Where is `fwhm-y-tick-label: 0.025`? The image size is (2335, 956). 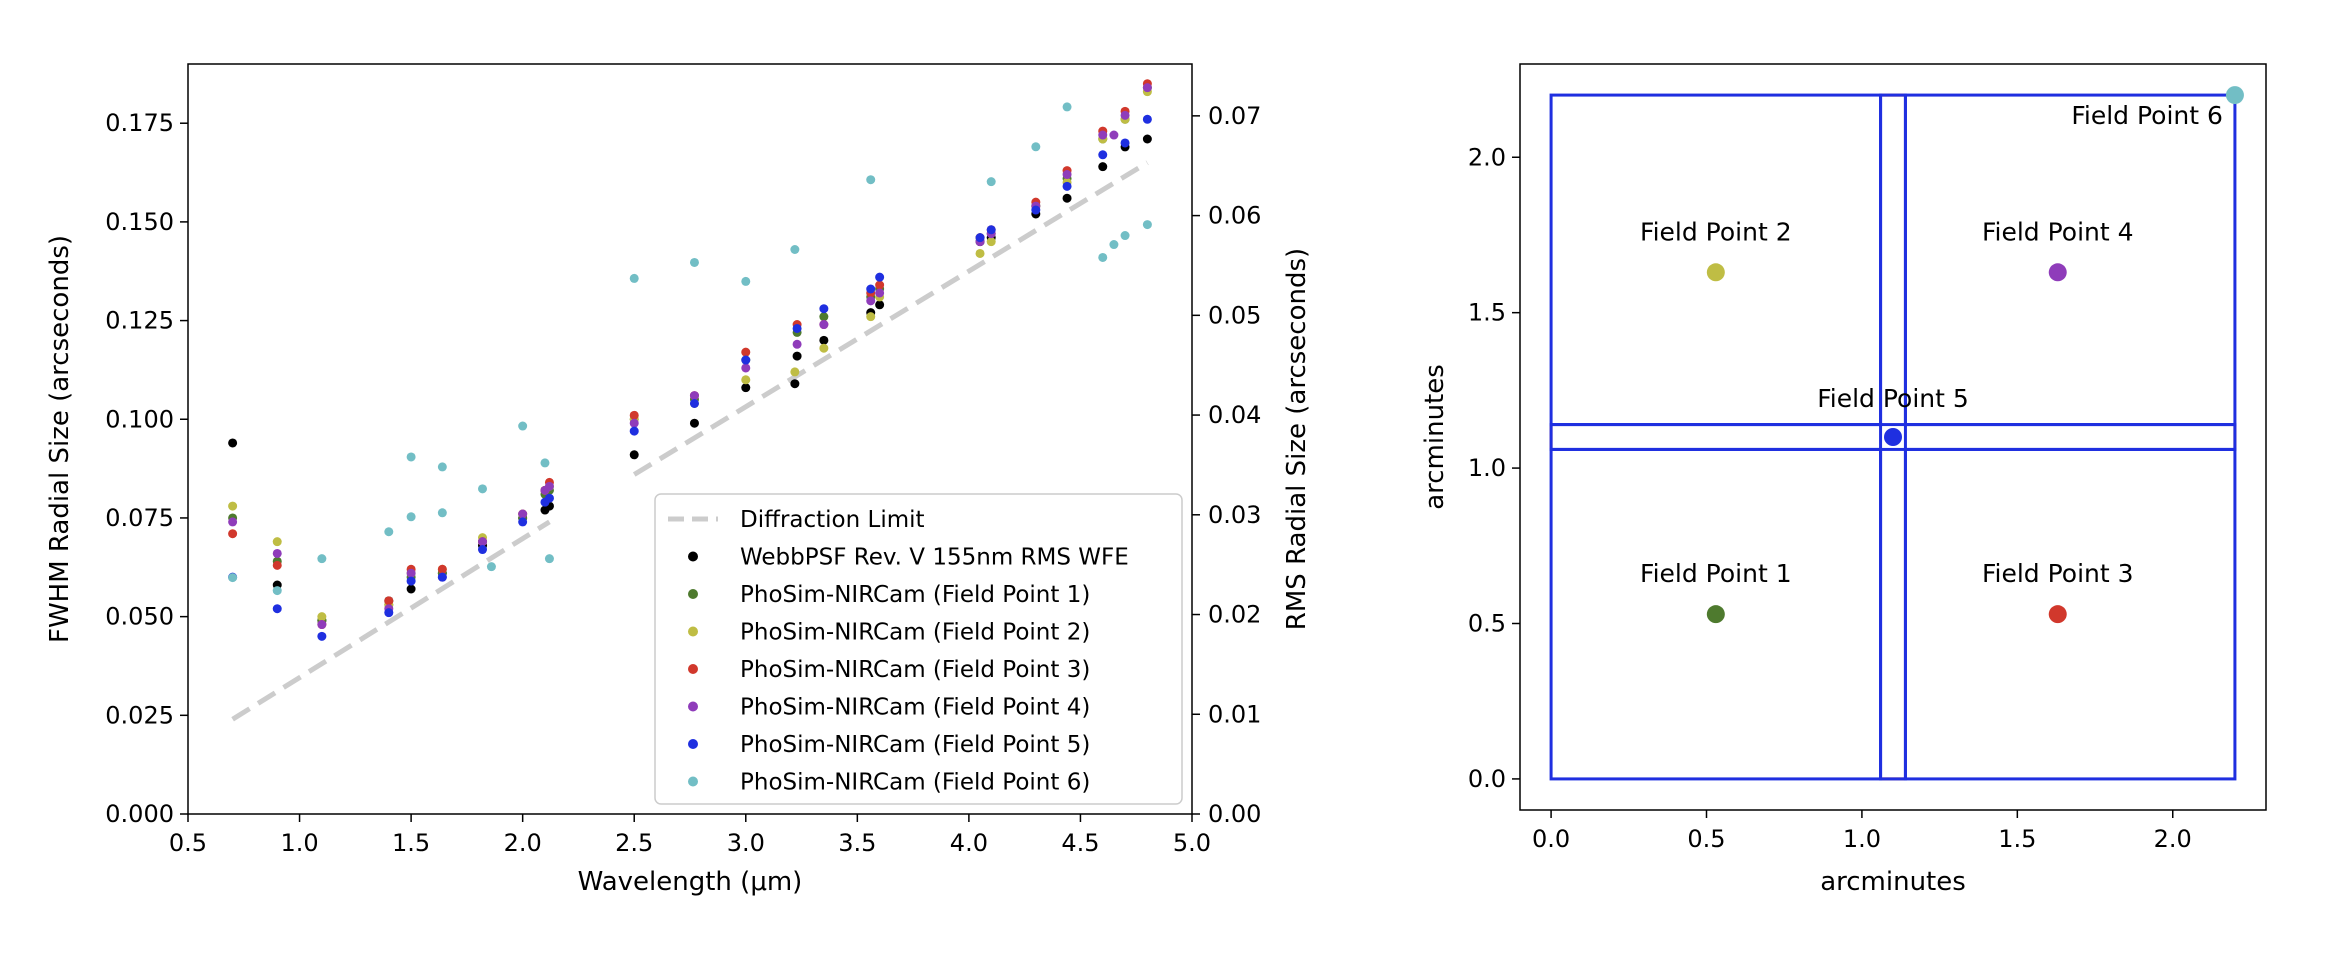 fwhm-y-tick-label: 0.025 is located at coordinates (139, 715).